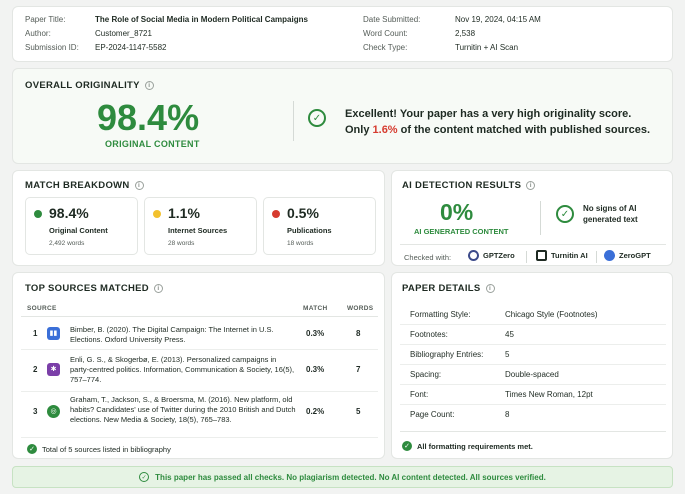  I want to click on meta-submission-id: Submission ID: EP-2024-1147-5582, so click(96, 47).